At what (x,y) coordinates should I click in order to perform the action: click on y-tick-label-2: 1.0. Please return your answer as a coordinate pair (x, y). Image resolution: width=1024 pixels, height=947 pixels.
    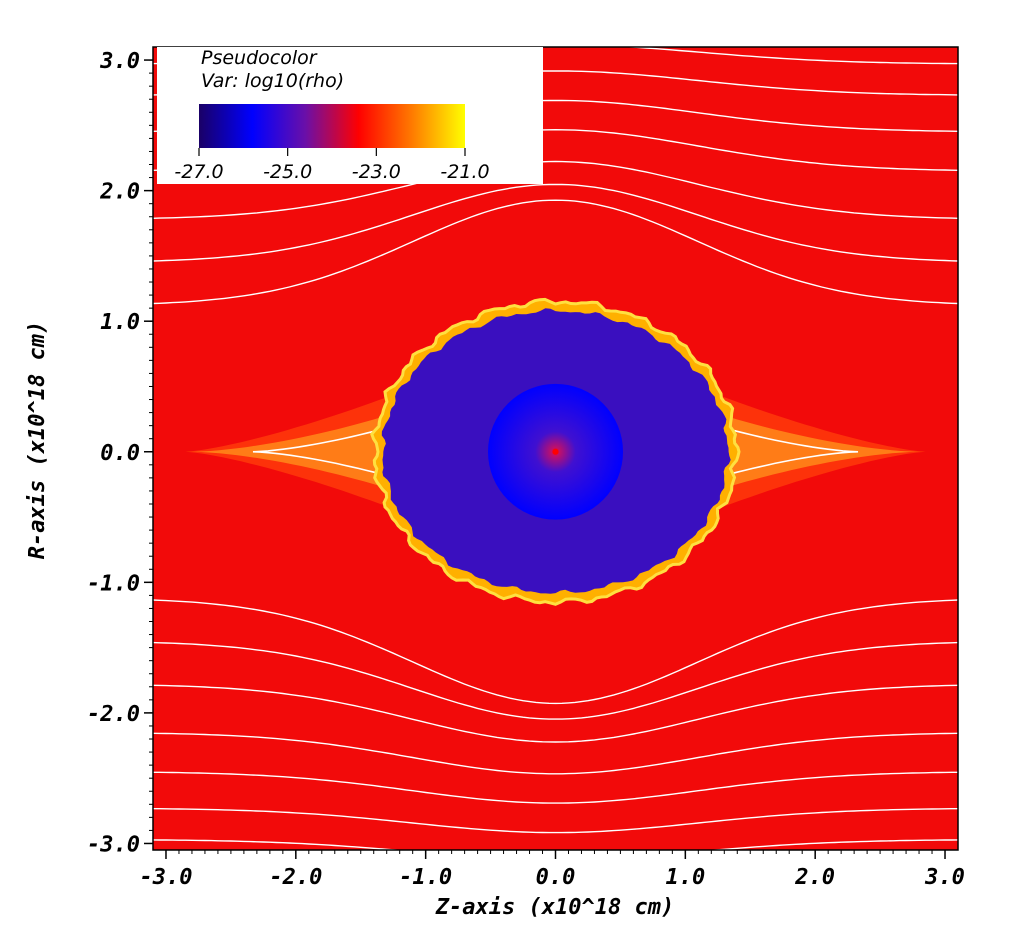
    Looking at the image, I should click on (120, 322).